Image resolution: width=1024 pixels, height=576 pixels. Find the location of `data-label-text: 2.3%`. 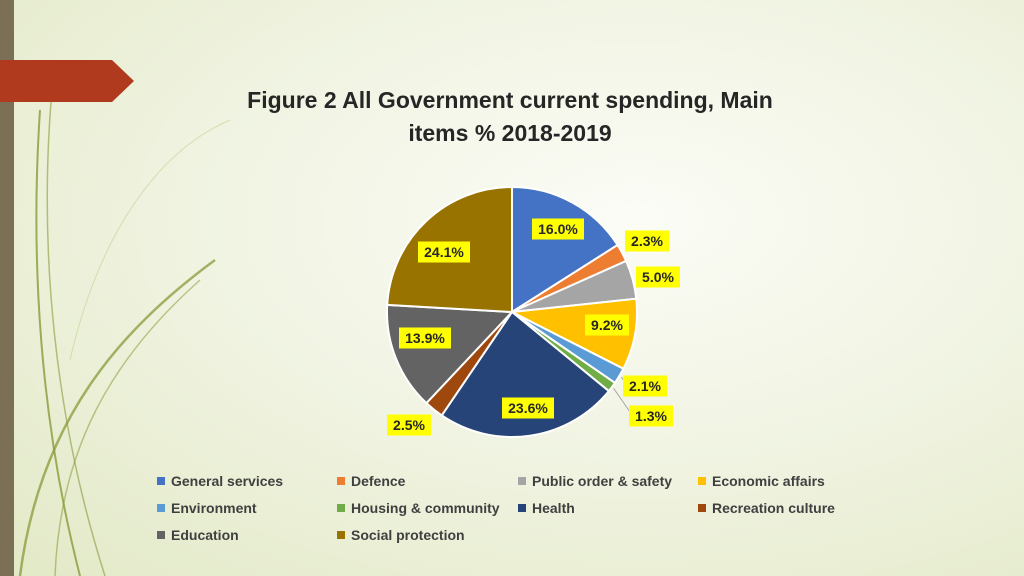

data-label-text: 2.3% is located at coordinates (647, 241).